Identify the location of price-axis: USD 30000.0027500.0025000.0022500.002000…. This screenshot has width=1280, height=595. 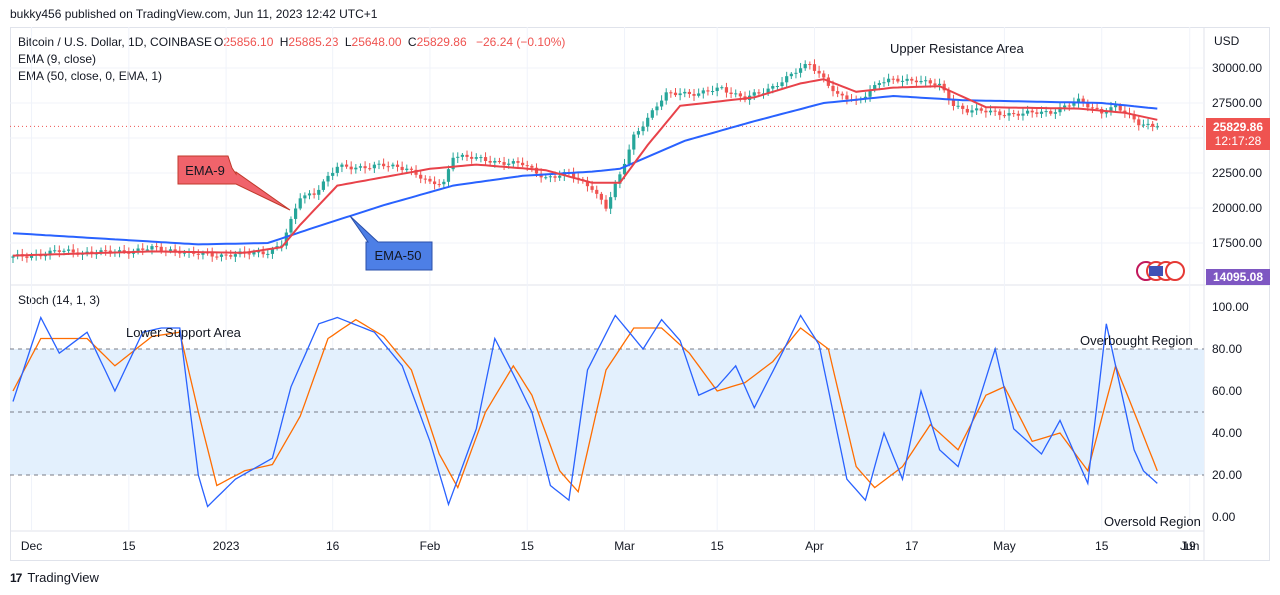
(1237, 142).